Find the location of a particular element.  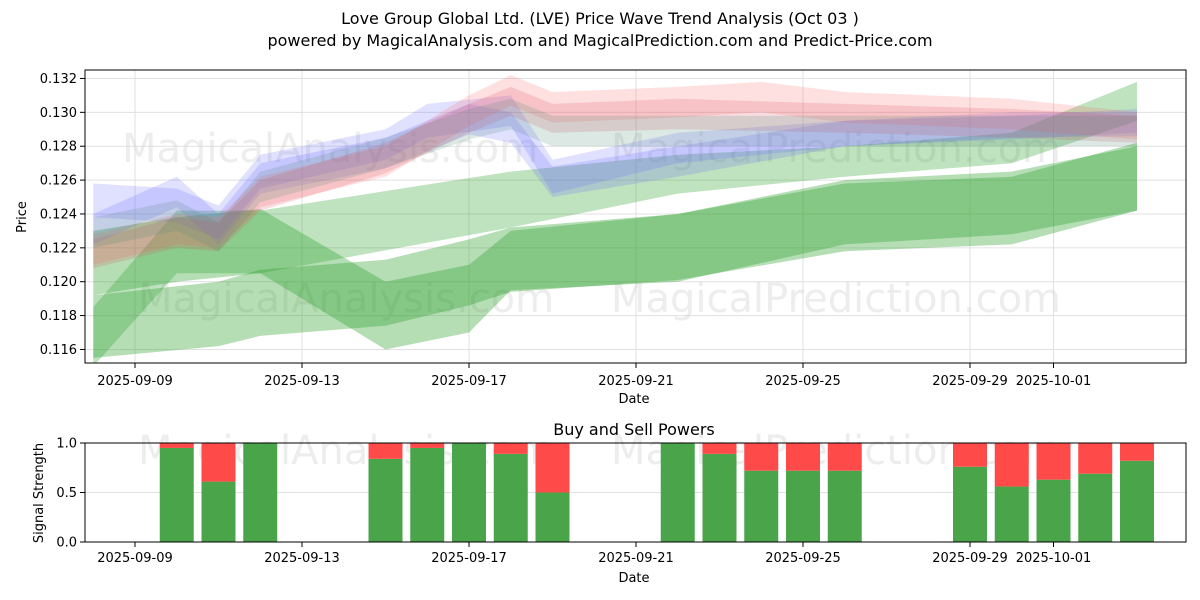

buy-sell-x-axis-label: Date is located at coordinates (633, 578).